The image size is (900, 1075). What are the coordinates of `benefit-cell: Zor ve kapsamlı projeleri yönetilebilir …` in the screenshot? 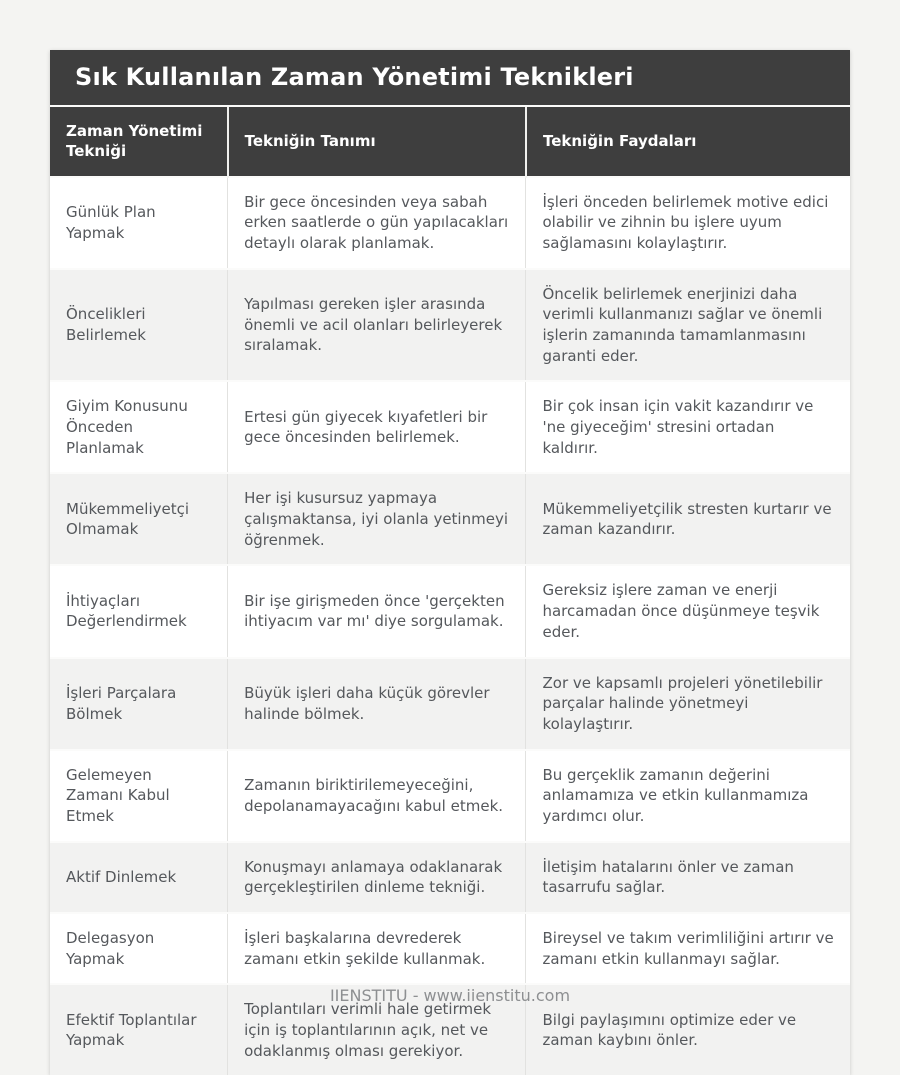 It's located at (688, 704).